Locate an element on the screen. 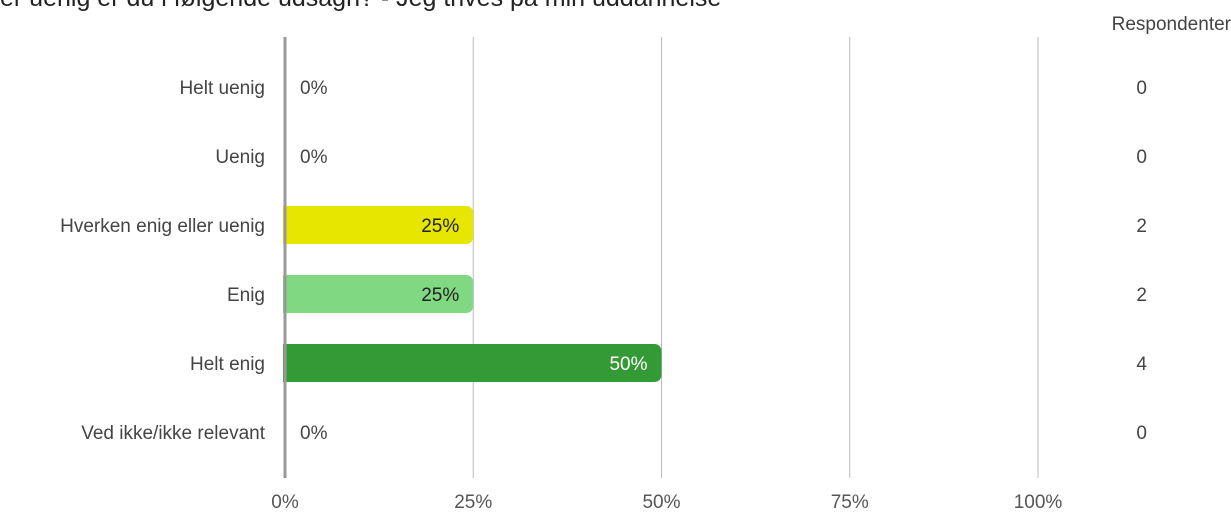 This screenshot has height=519, width=1231. respondents-header: Respondenter is located at coordinates (1171, 24).